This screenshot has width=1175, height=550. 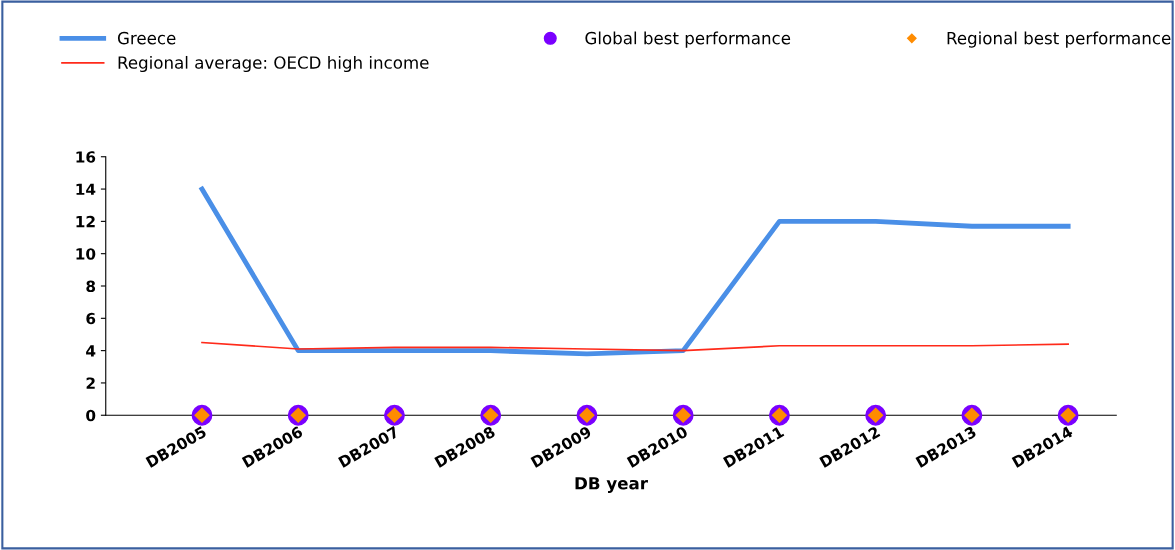 What do you see at coordinates (635, 346) in the screenshot?
I see `line-series` at bounding box center [635, 346].